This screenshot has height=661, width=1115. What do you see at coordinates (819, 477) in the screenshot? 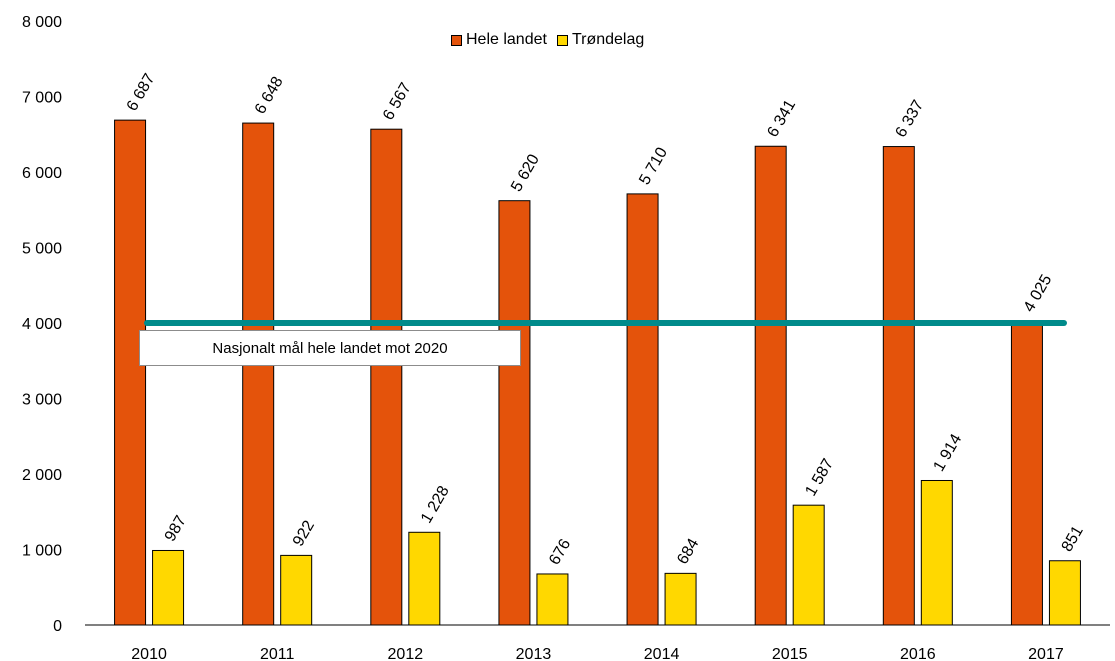
I see `data-label: 1 587` at bounding box center [819, 477].